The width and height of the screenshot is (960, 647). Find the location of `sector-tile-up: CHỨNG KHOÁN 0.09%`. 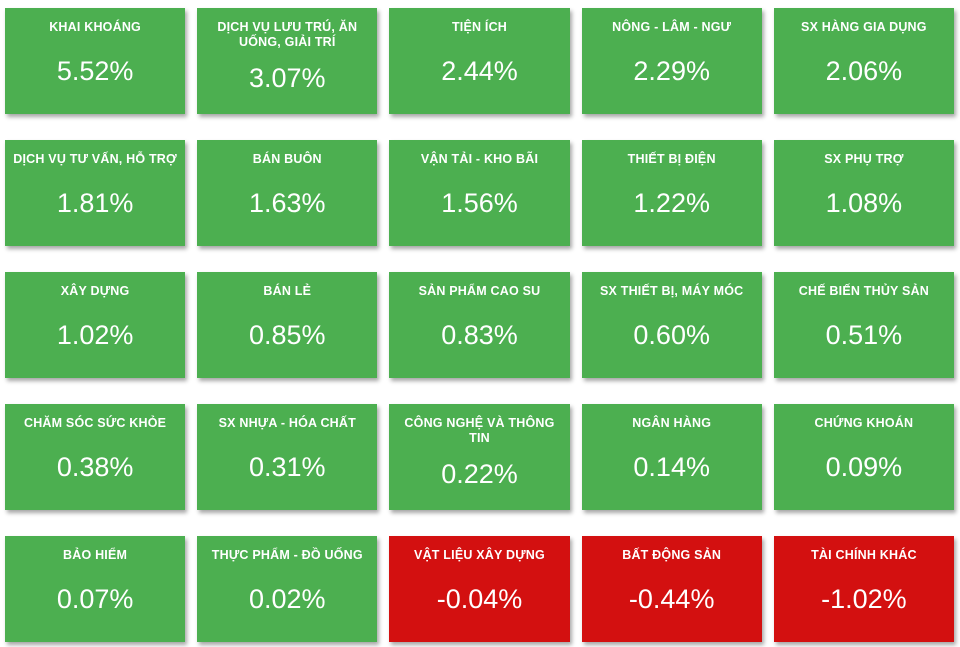

sector-tile-up: CHỨNG KHOÁN 0.09% is located at coordinates (863, 457).